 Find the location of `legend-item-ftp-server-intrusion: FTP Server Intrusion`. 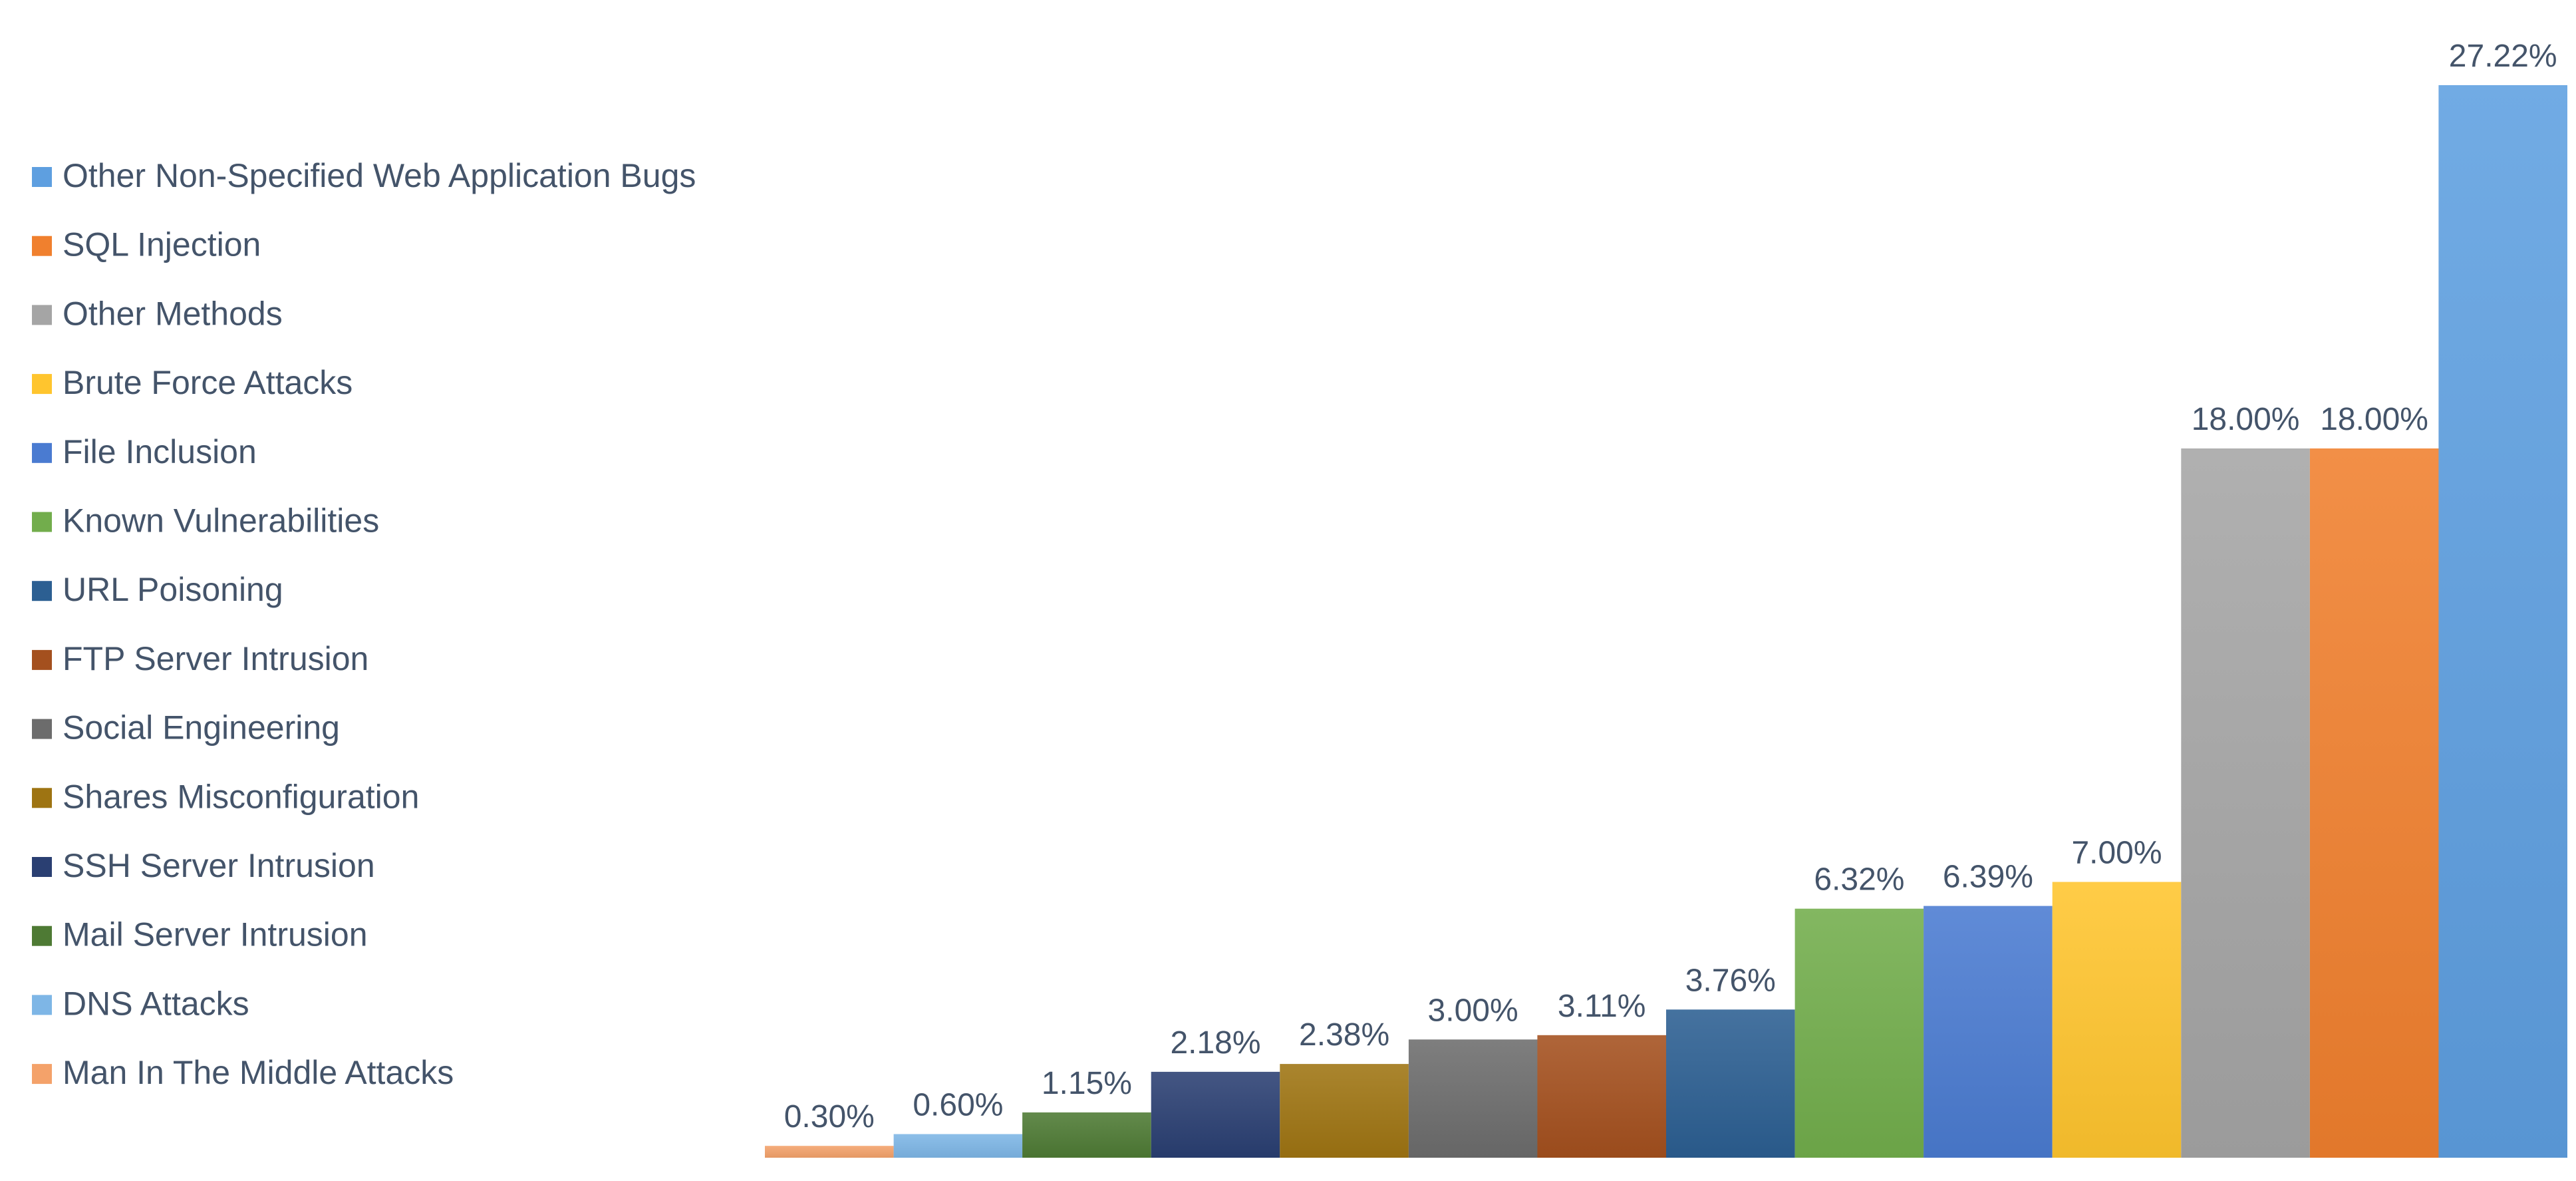

legend-item-ftp-server-intrusion: FTP Server Intrusion is located at coordinates (200, 658).